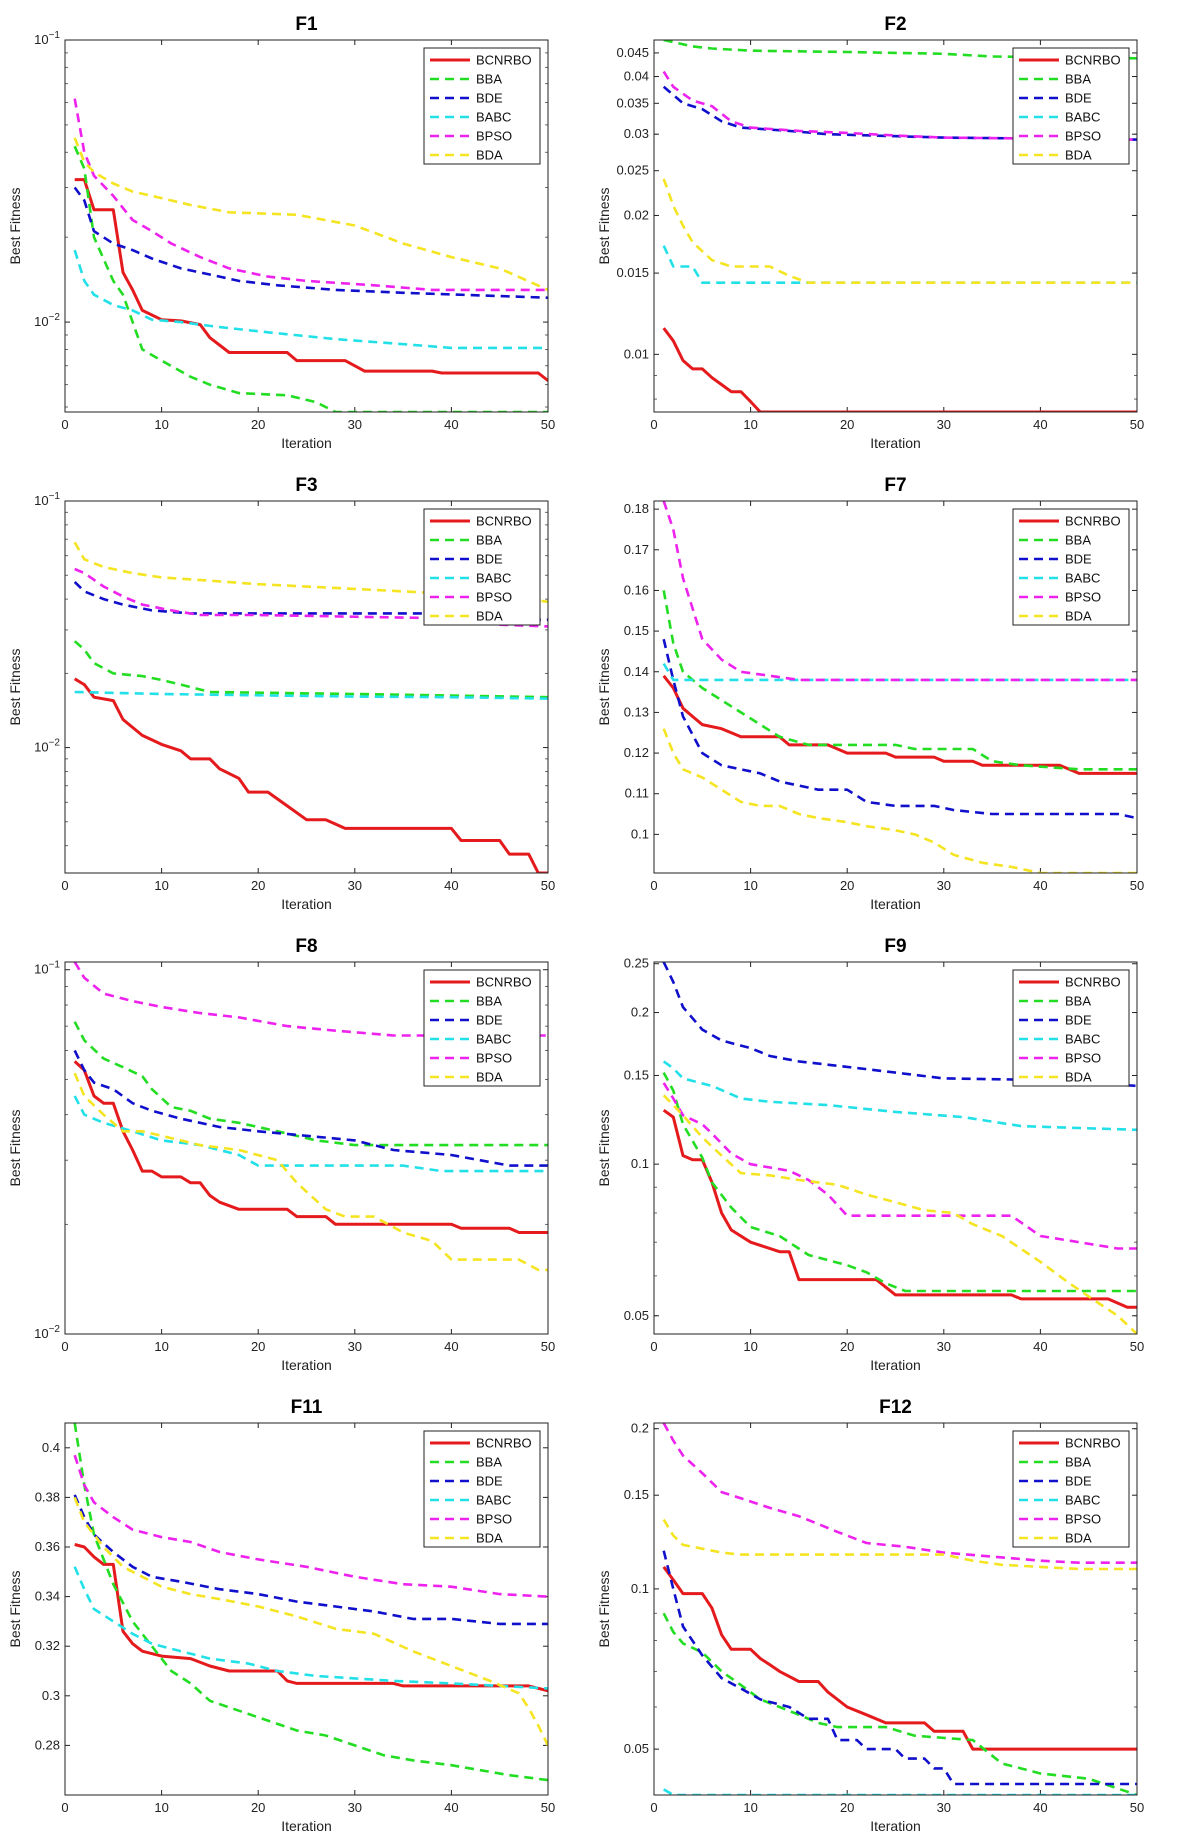 This screenshot has width=1178, height=1847. What do you see at coordinates (899, 729) in the screenshot?
I see `series-line-bde` at bounding box center [899, 729].